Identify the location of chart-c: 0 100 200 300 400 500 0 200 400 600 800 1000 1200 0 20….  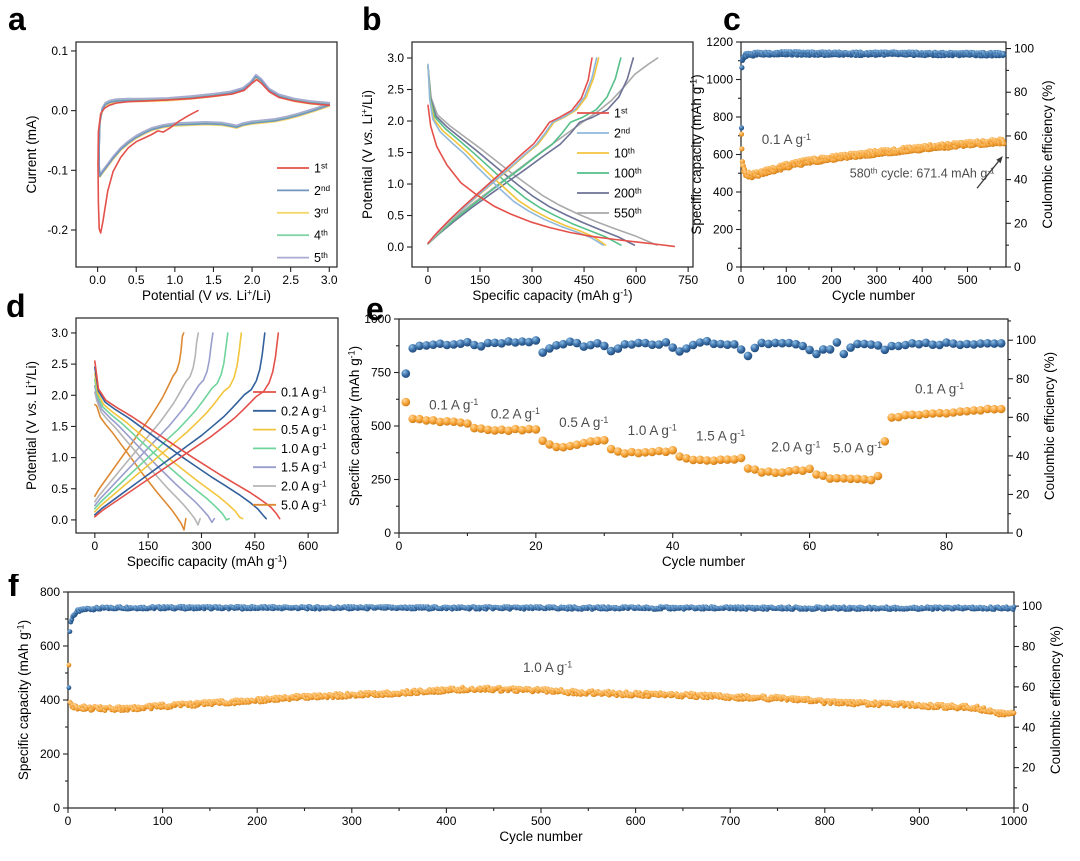
(872, 152).